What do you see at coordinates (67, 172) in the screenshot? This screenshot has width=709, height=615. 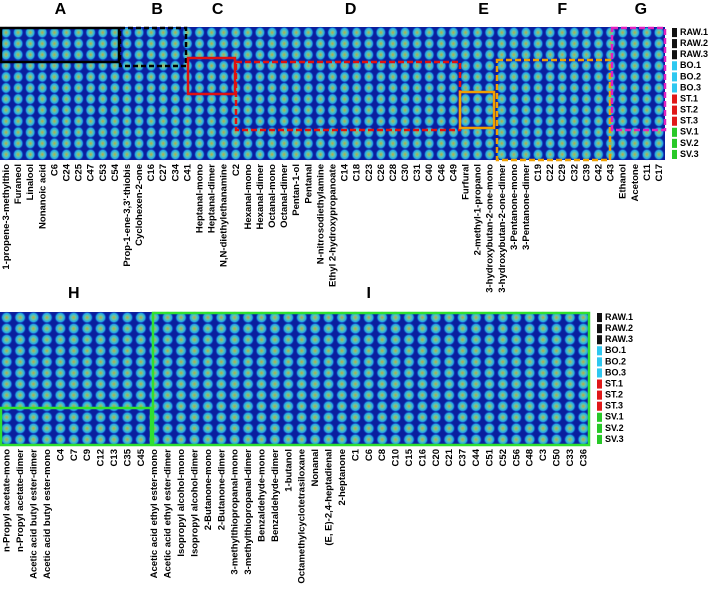 I see `column-label: C24` at bounding box center [67, 172].